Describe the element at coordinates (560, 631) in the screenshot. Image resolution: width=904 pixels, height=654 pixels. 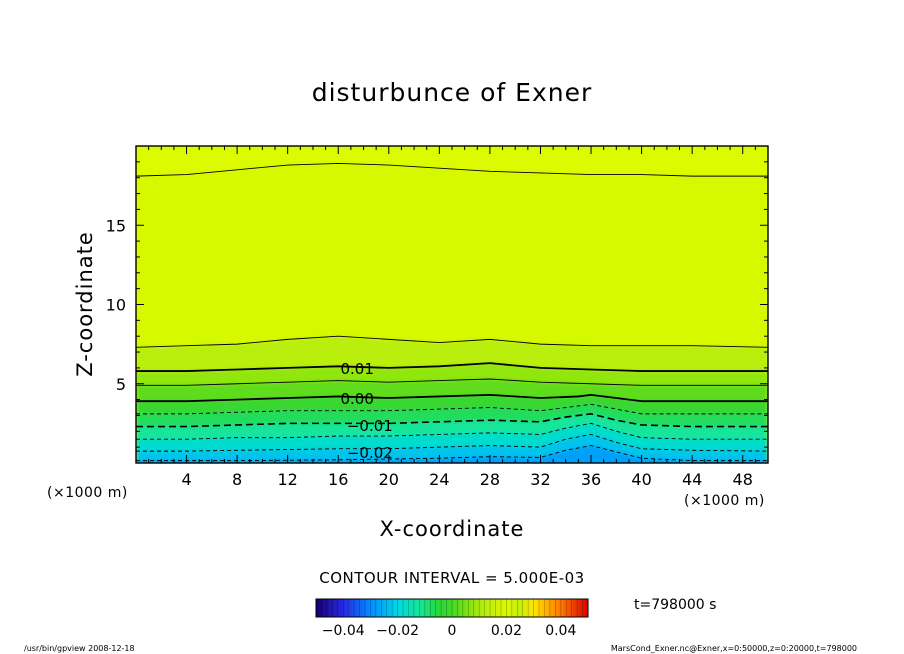
I see `colorbar-tick-label: 0.04` at that location.